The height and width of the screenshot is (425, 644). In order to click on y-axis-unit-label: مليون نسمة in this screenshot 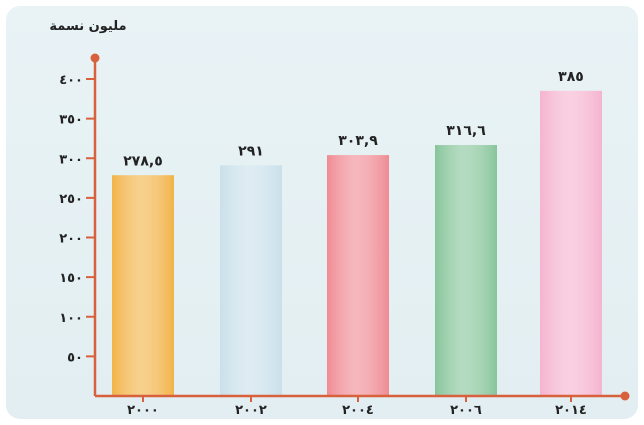, I will do `click(87, 26)`.